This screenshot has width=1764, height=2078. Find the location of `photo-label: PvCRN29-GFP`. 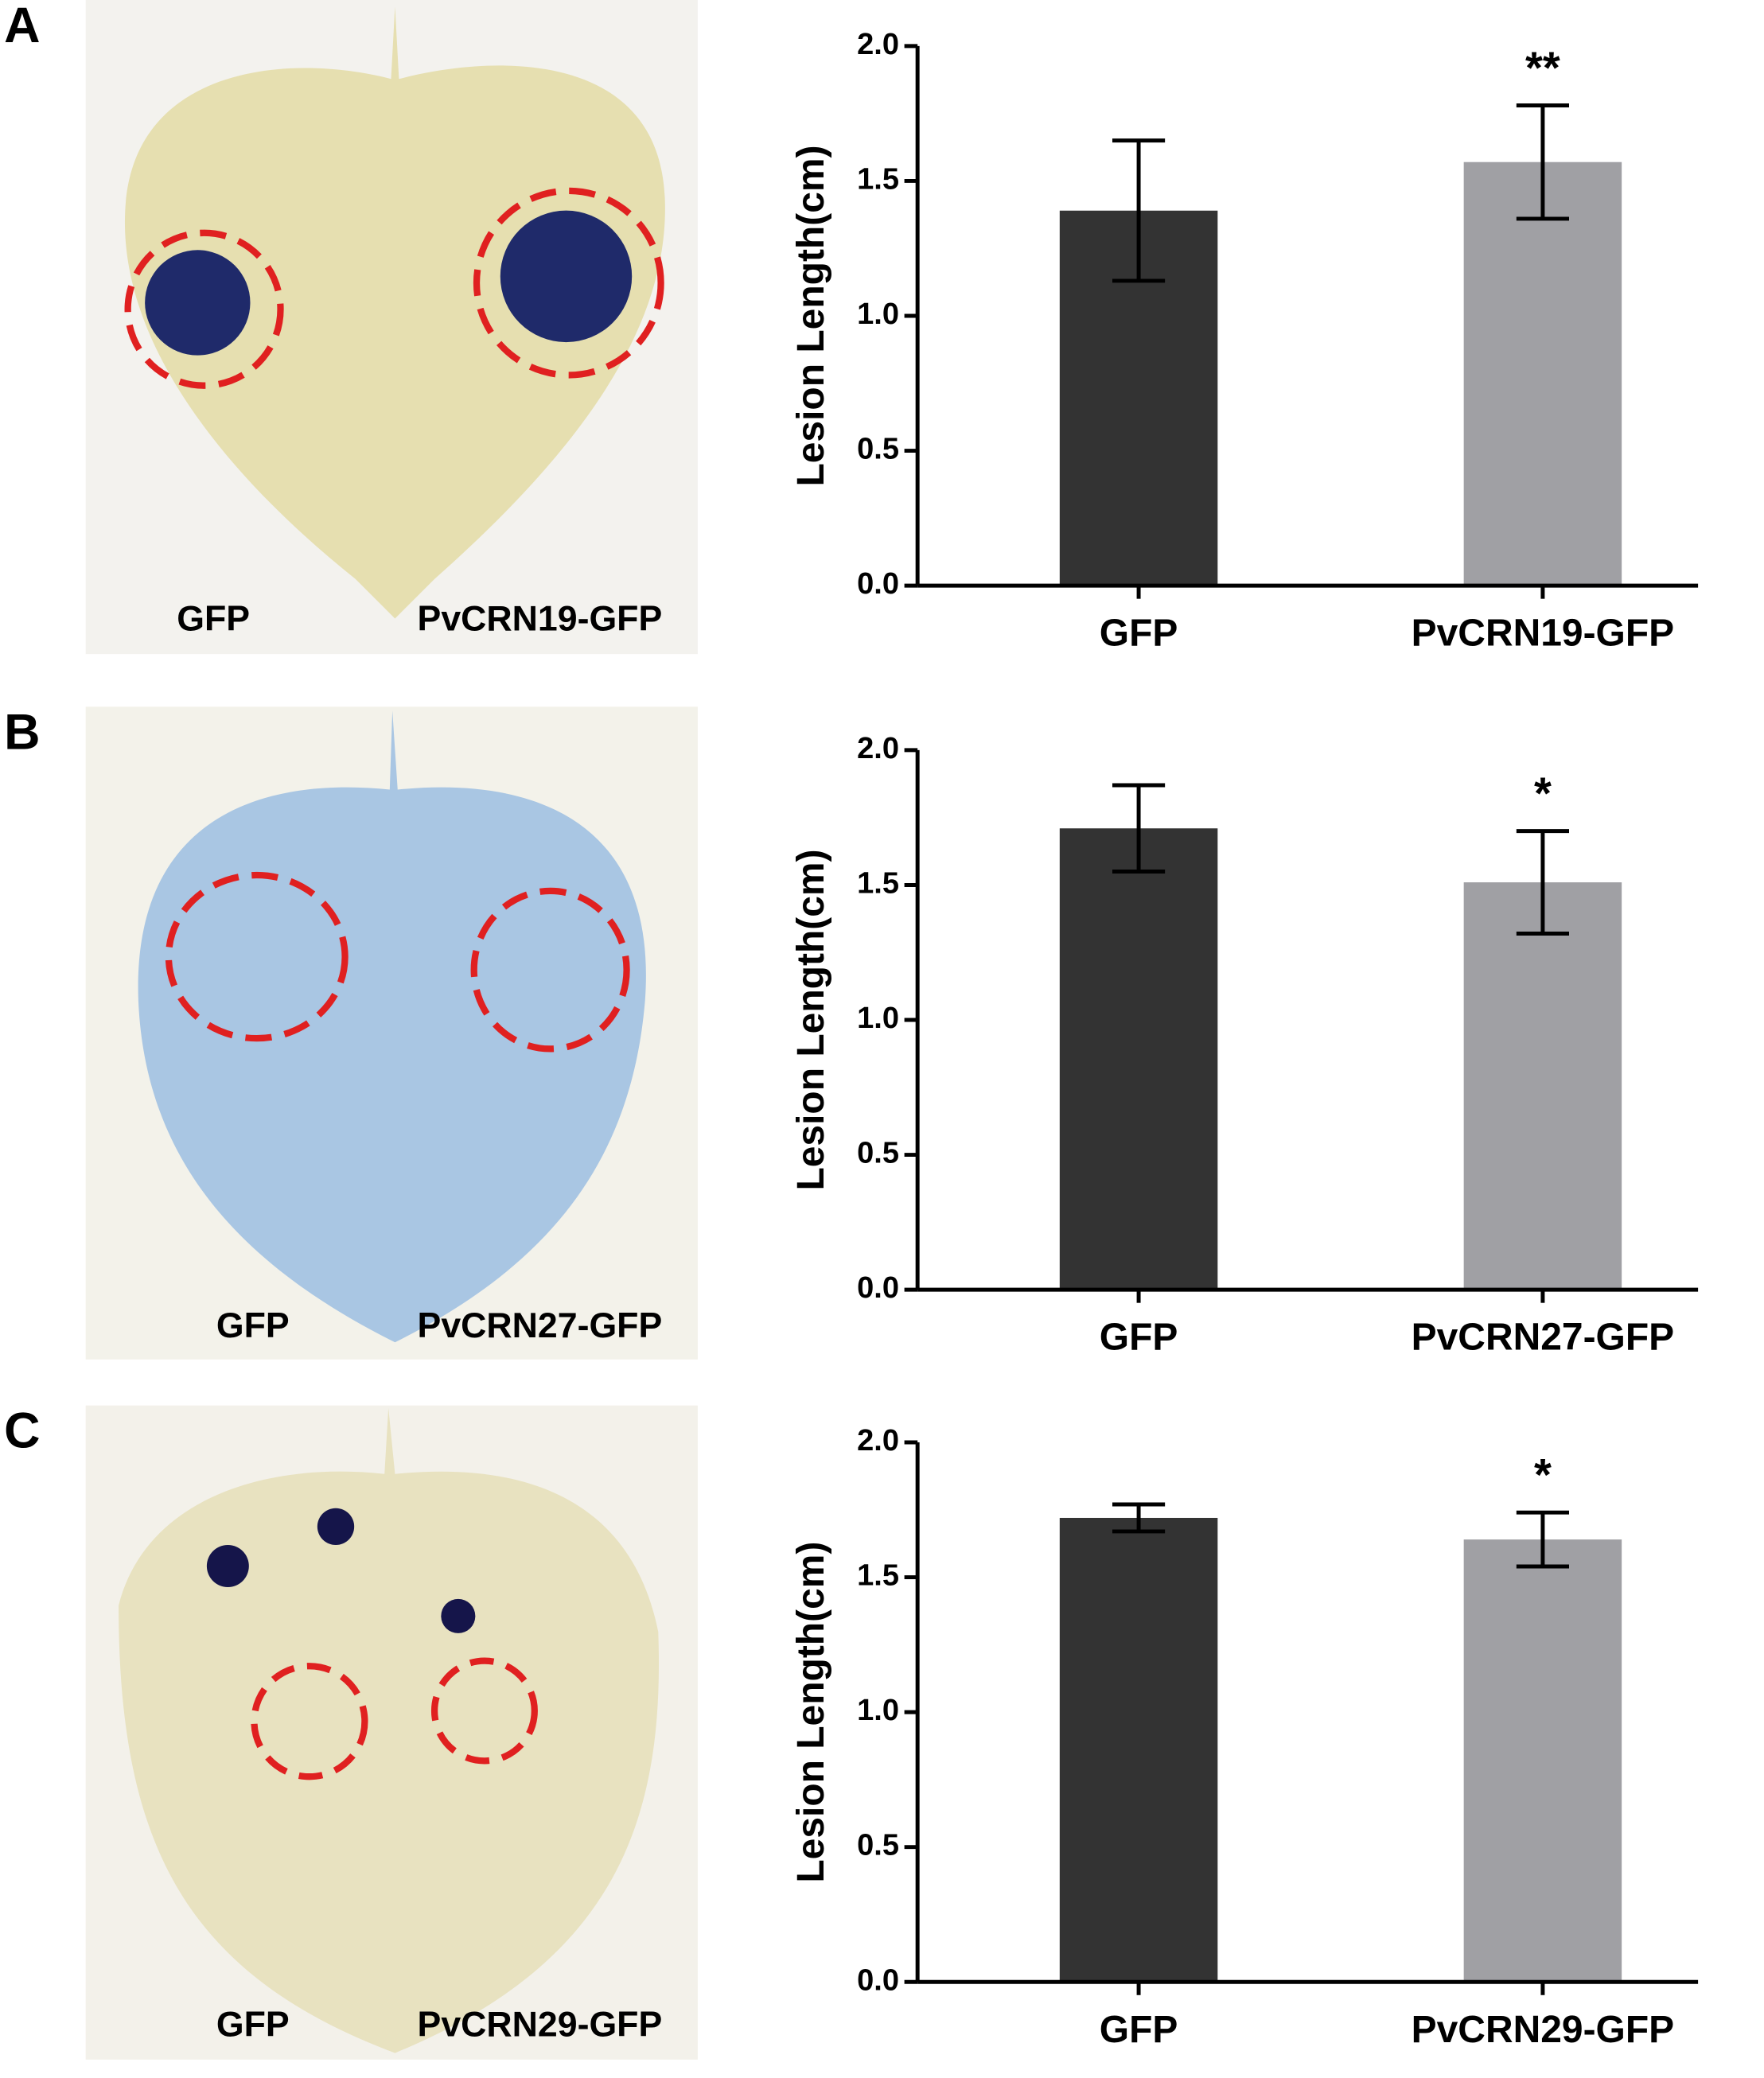

photo-label: PvCRN29-GFP is located at coordinates (540, 2024).